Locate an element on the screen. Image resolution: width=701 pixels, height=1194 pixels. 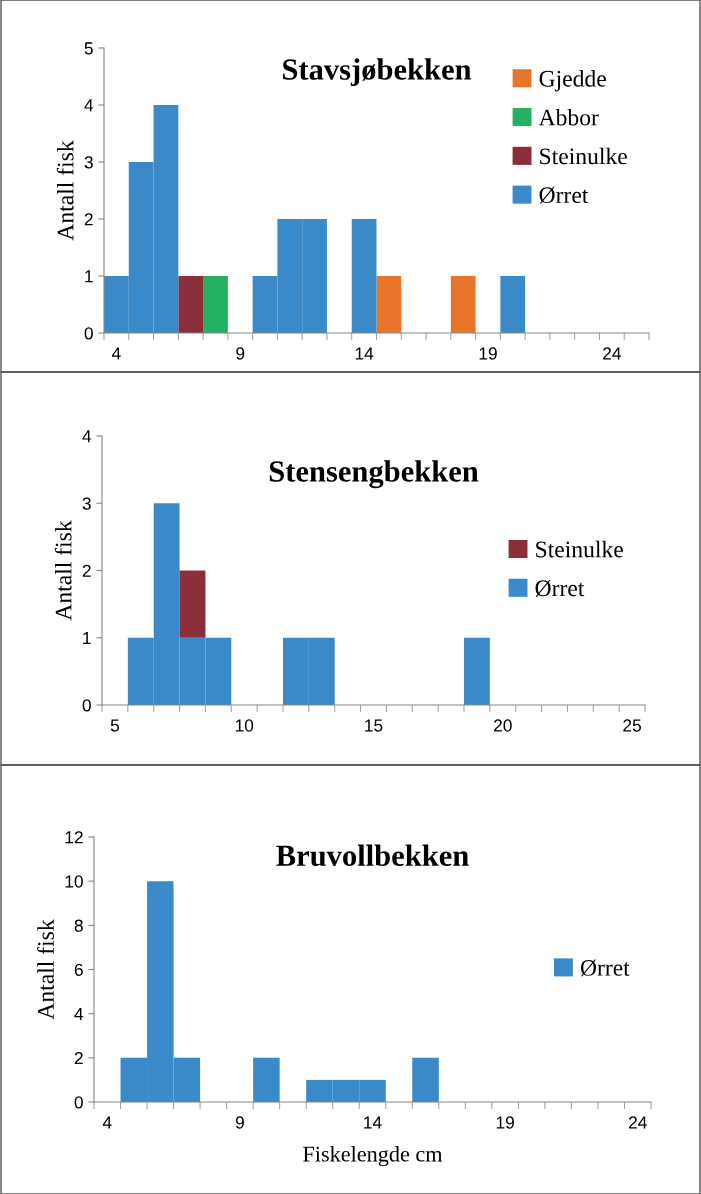
chart-title: Bruvollbekken is located at coordinates (372, 855).